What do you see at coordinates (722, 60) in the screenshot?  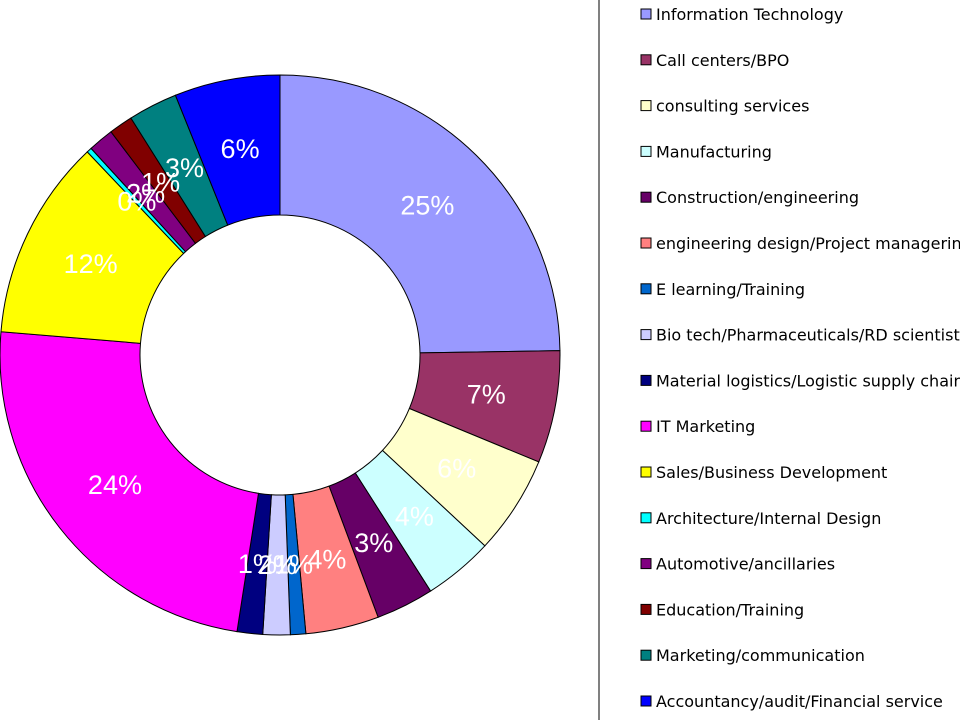 I see `legend-label: Call centers/BPO` at bounding box center [722, 60].